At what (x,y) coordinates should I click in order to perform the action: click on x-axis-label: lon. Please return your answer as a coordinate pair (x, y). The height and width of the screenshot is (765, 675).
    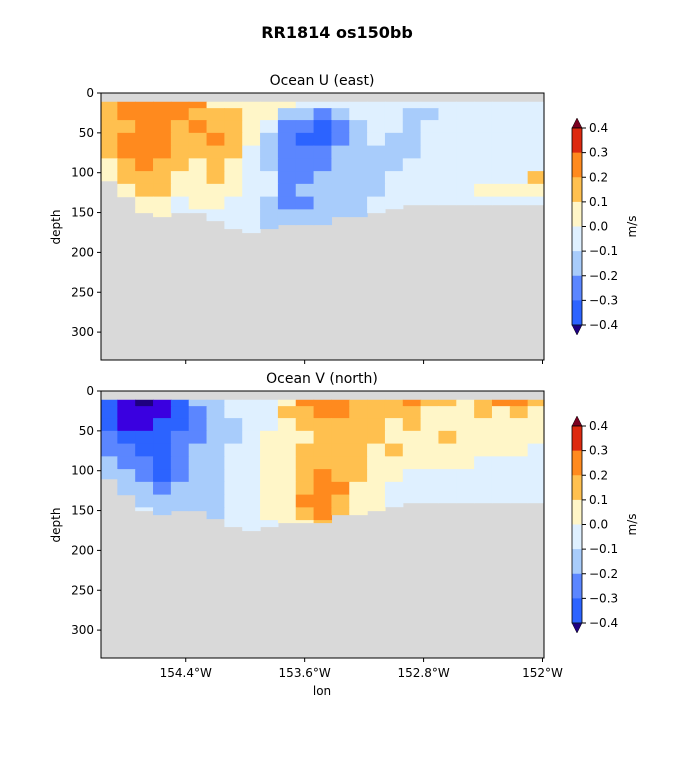
    Looking at the image, I should click on (322, 691).